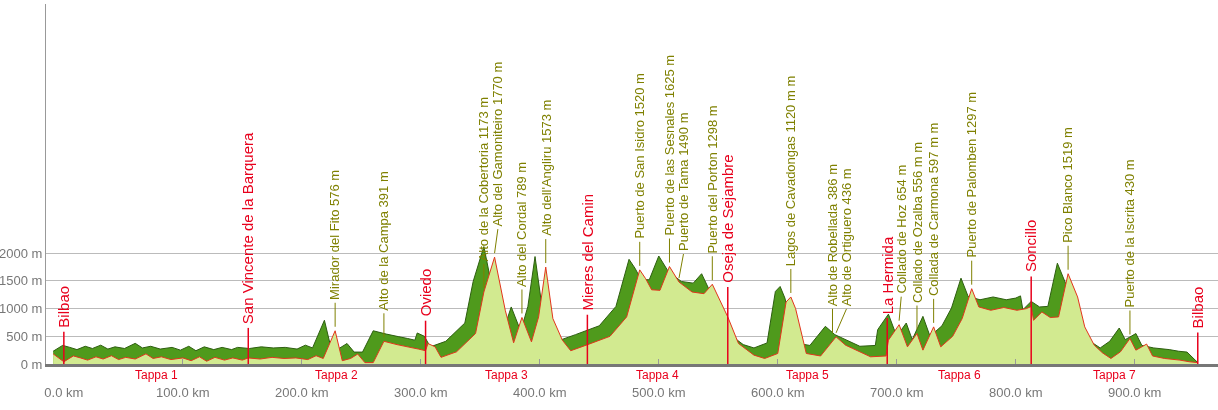  I want to click on annotation: Alto de Ortiguero 436 m, so click(846, 237).